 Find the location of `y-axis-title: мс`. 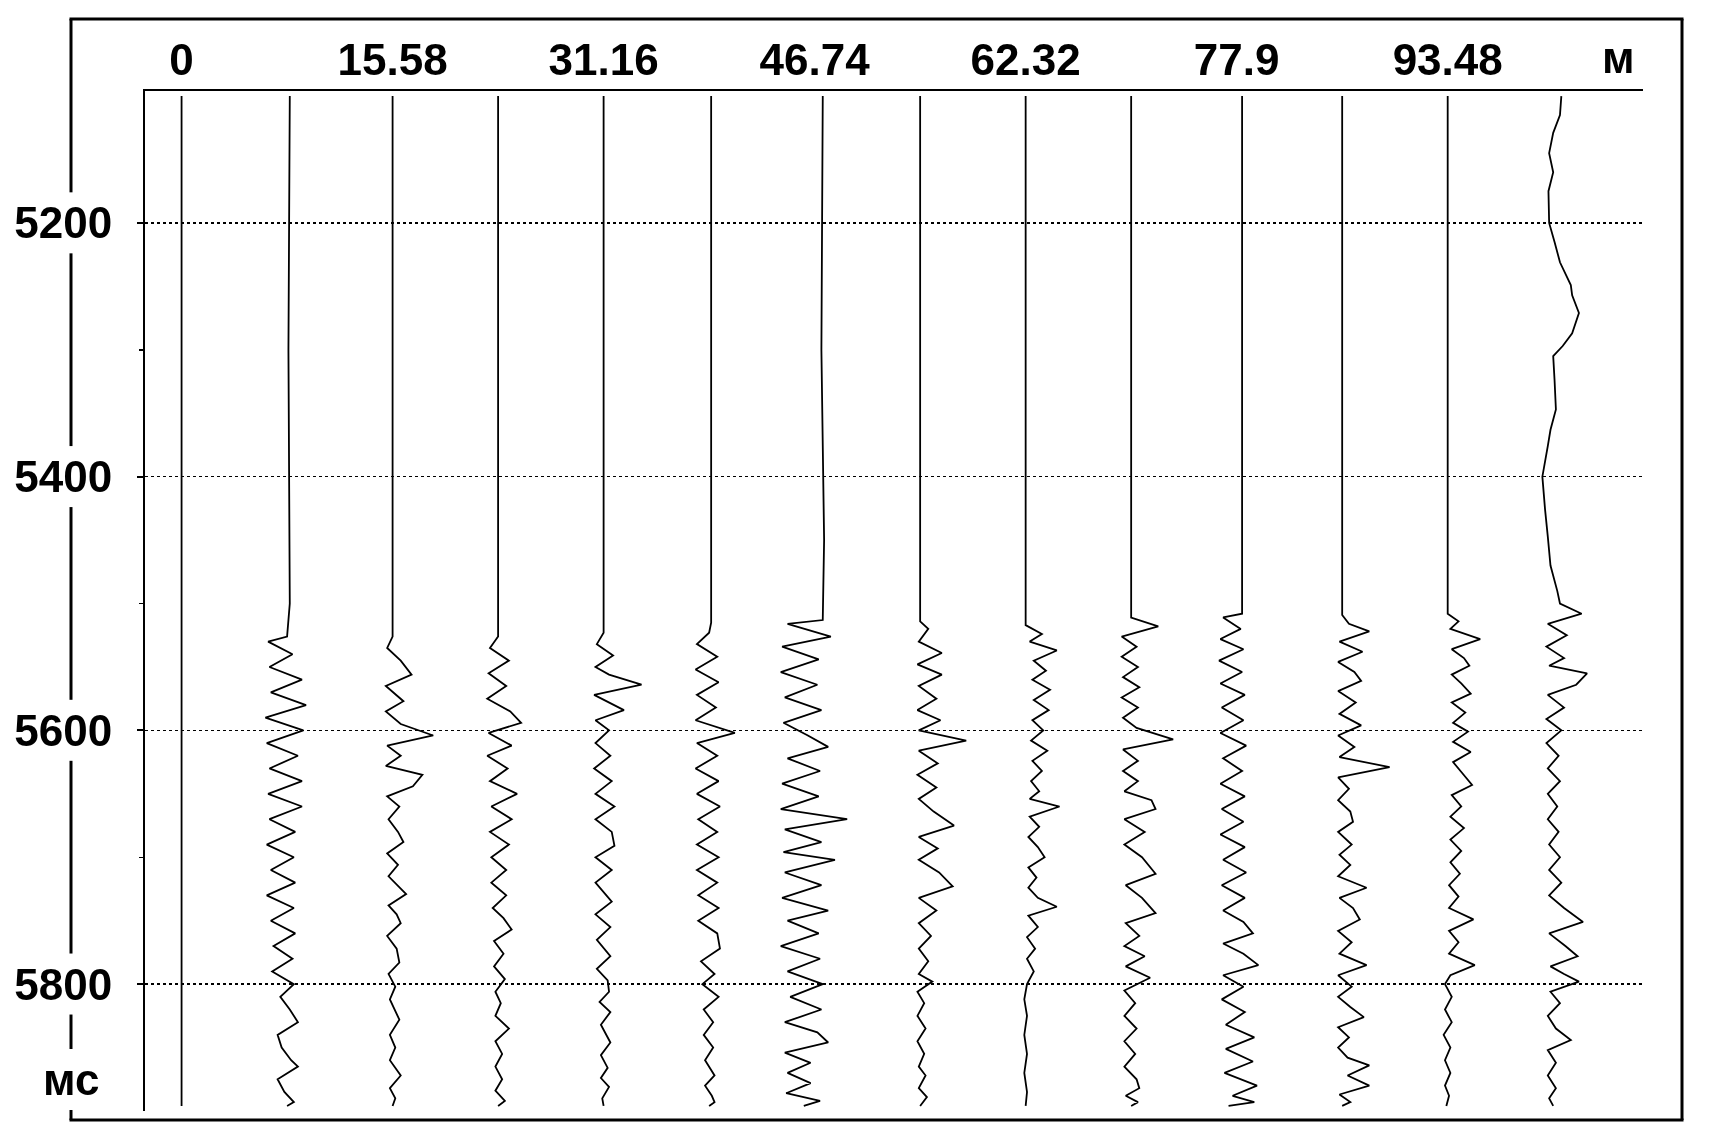

y-axis-title: мс is located at coordinates (71, 1079).